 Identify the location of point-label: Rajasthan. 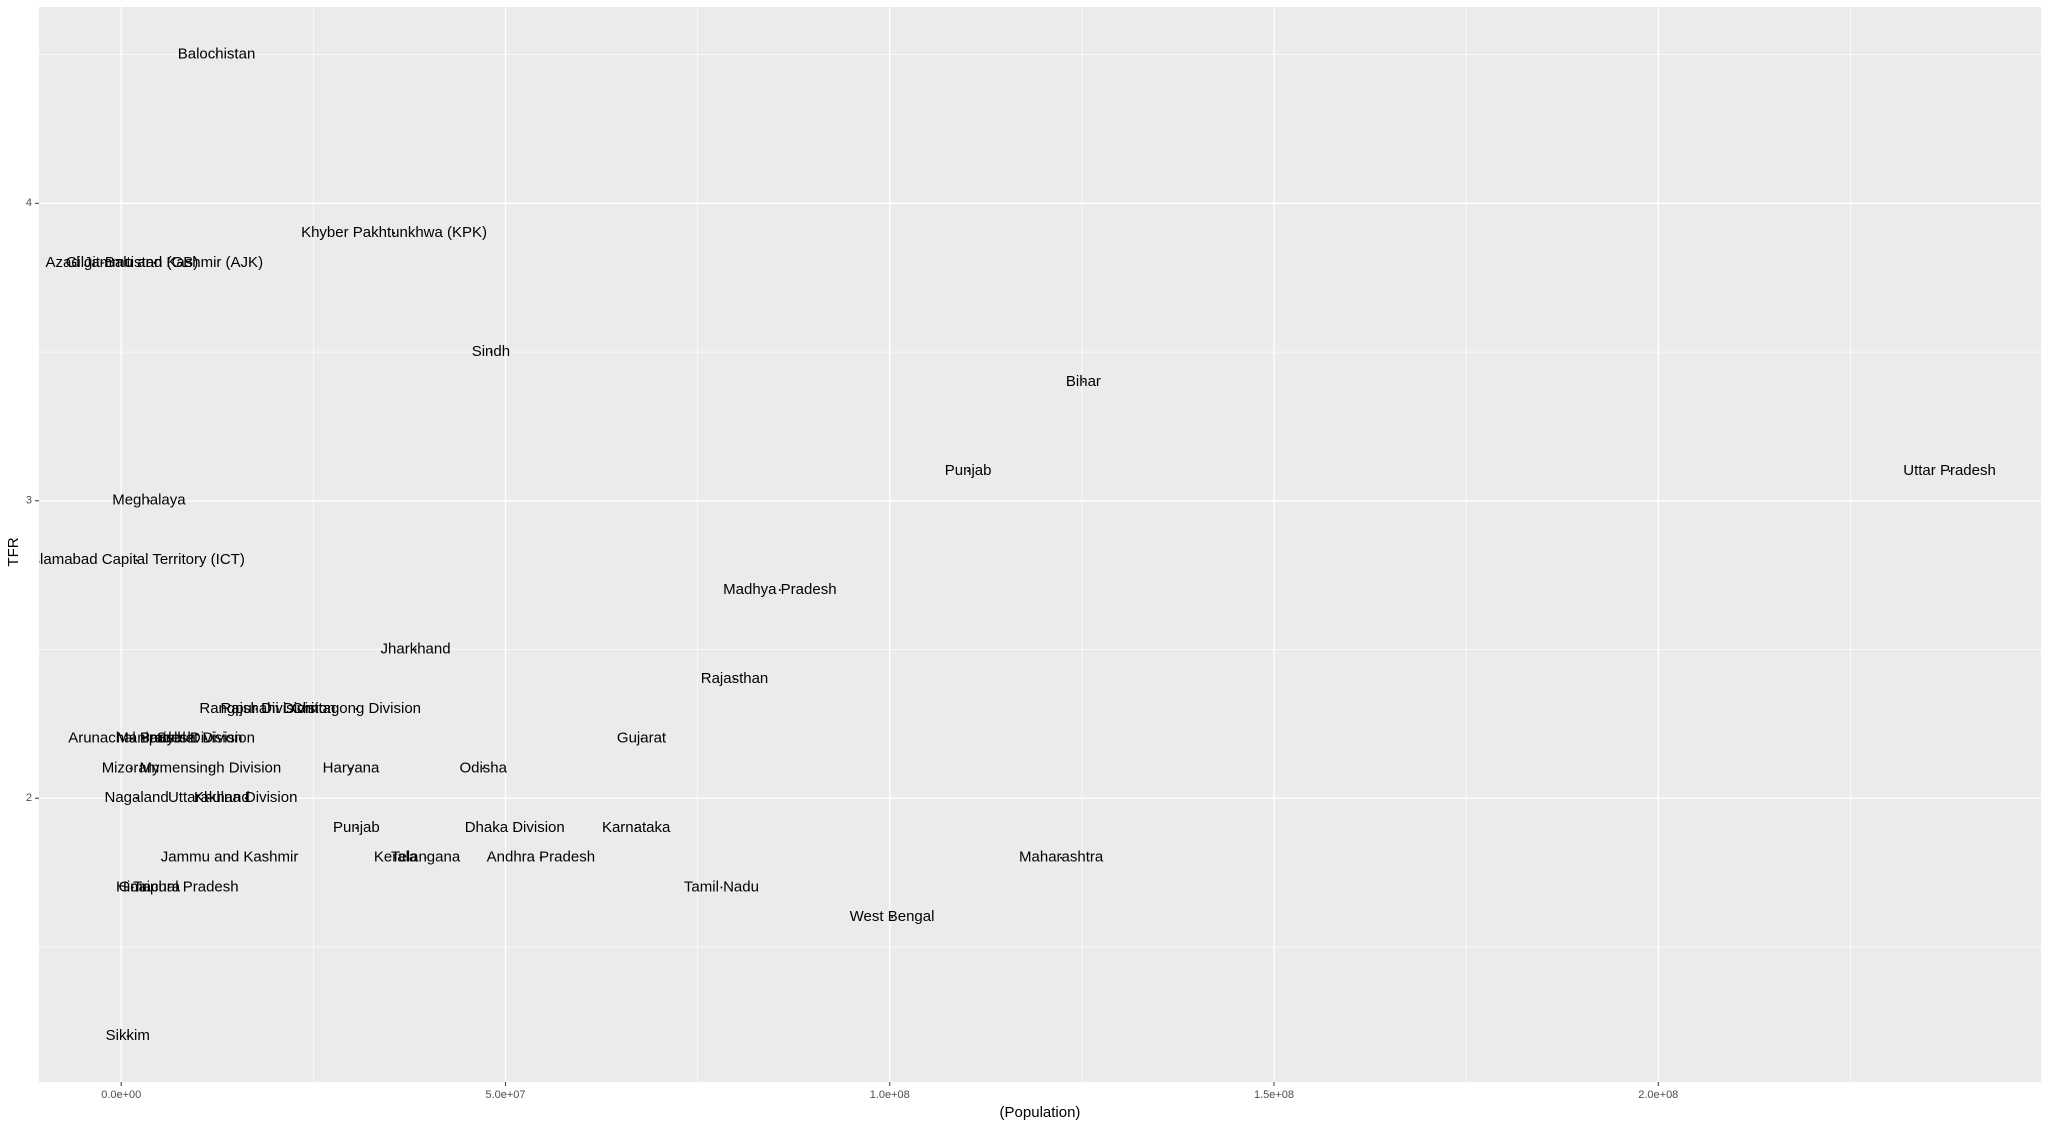
(735, 678).